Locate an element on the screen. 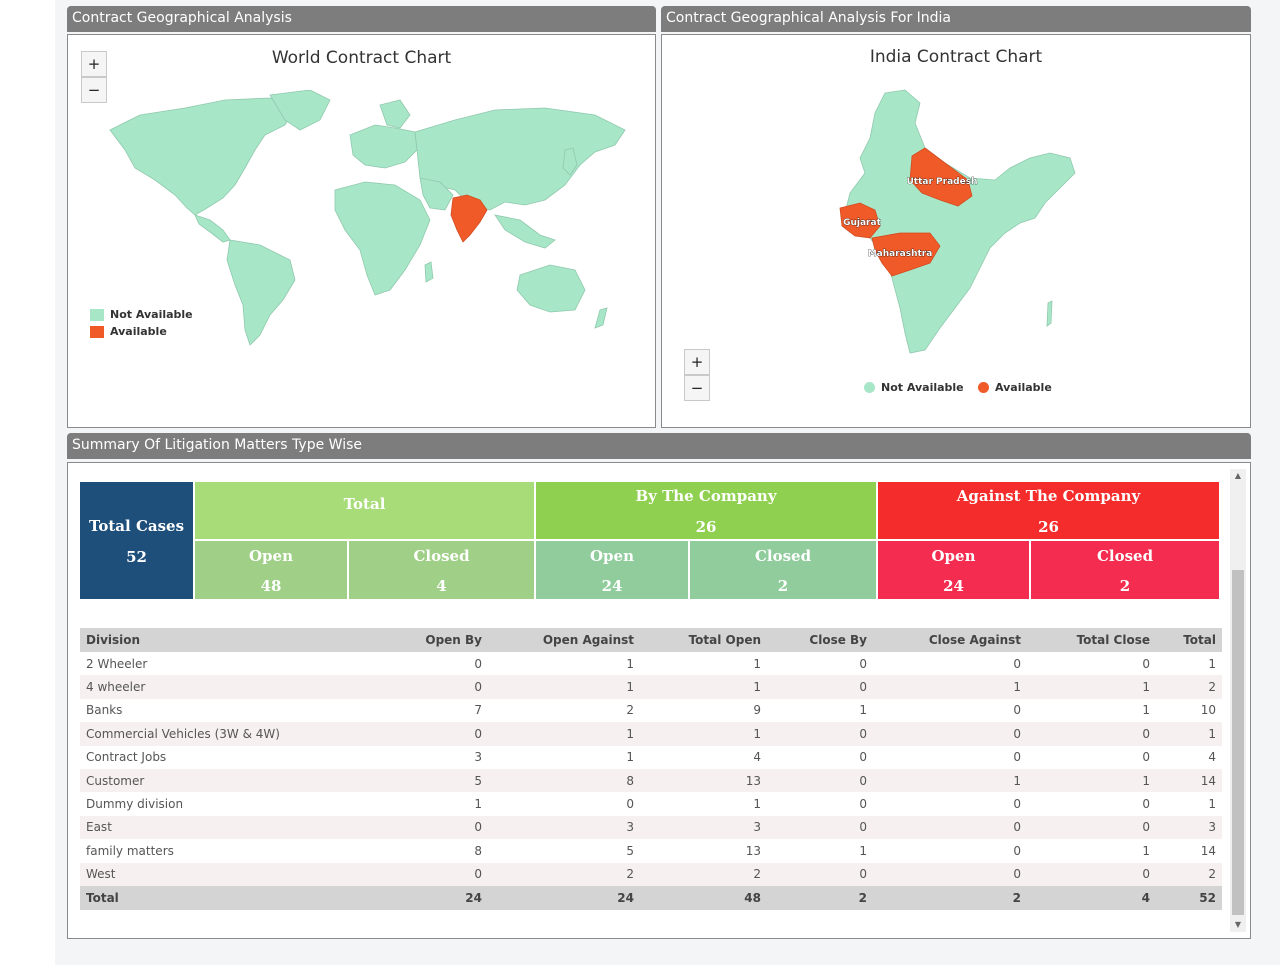  scrollbar-thumb is located at coordinates (1238, 742).